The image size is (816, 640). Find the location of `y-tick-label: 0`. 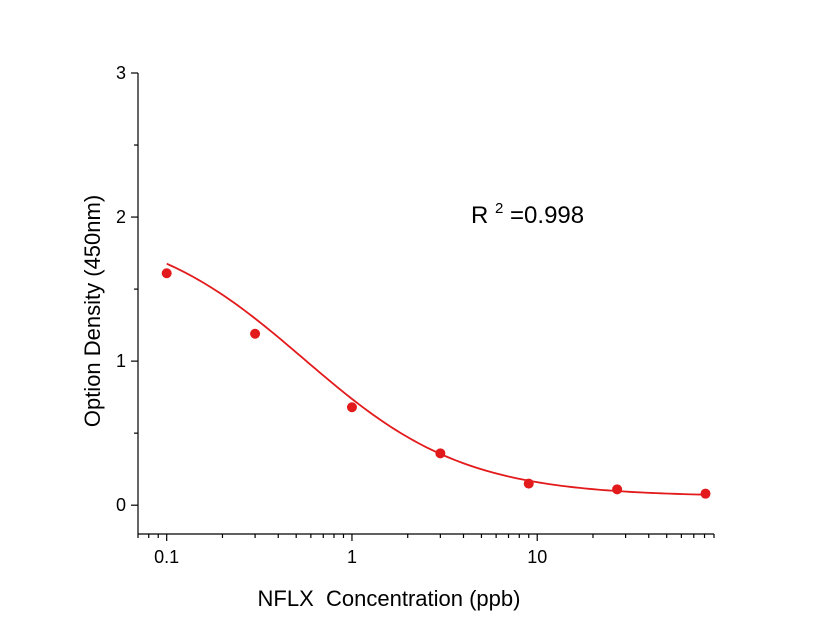

y-tick-label: 0 is located at coordinates (121, 505).